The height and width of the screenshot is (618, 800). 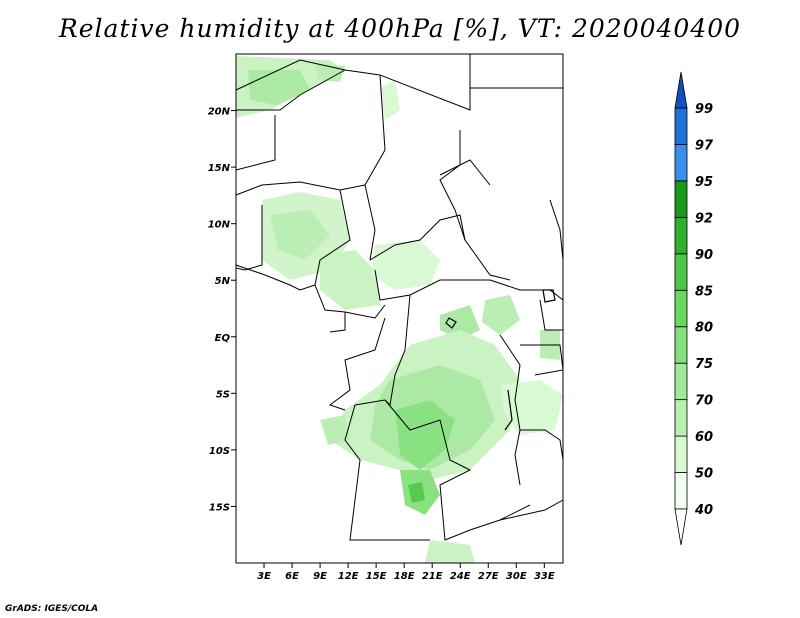 I want to click on colorbar-under-arrow, so click(x=681, y=527).